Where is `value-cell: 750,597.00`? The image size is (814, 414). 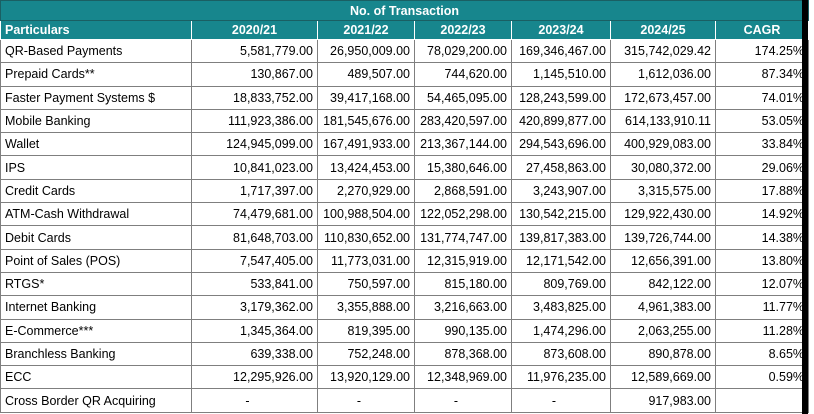
value-cell: 750,597.00 is located at coordinates (366, 284).